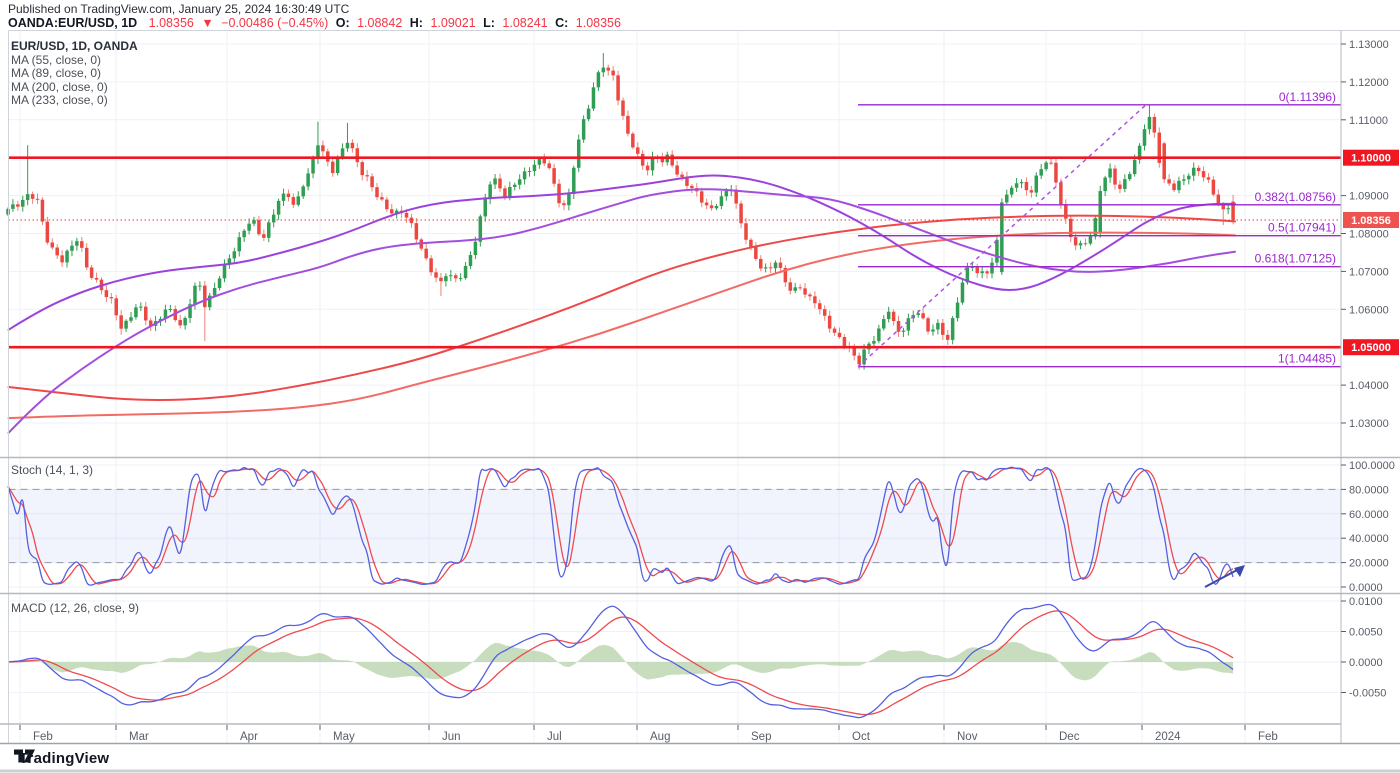 The image size is (1400, 773). I want to click on svg-text: 1.11000, so click(1368, 121).